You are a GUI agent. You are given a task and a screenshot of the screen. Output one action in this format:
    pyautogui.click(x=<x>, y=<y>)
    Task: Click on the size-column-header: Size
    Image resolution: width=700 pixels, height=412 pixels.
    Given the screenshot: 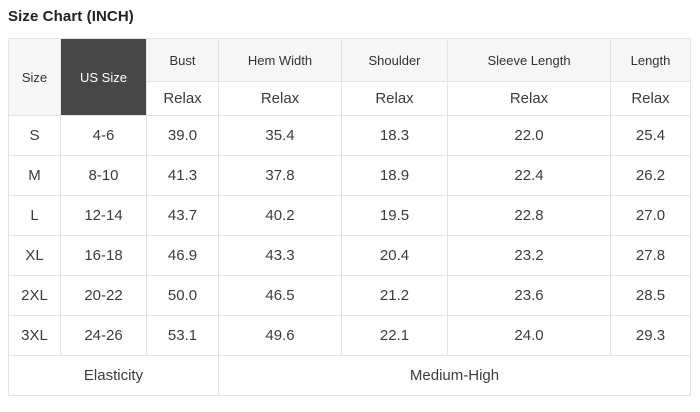 What is the action you would take?
    pyautogui.click(x=34, y=77)
    